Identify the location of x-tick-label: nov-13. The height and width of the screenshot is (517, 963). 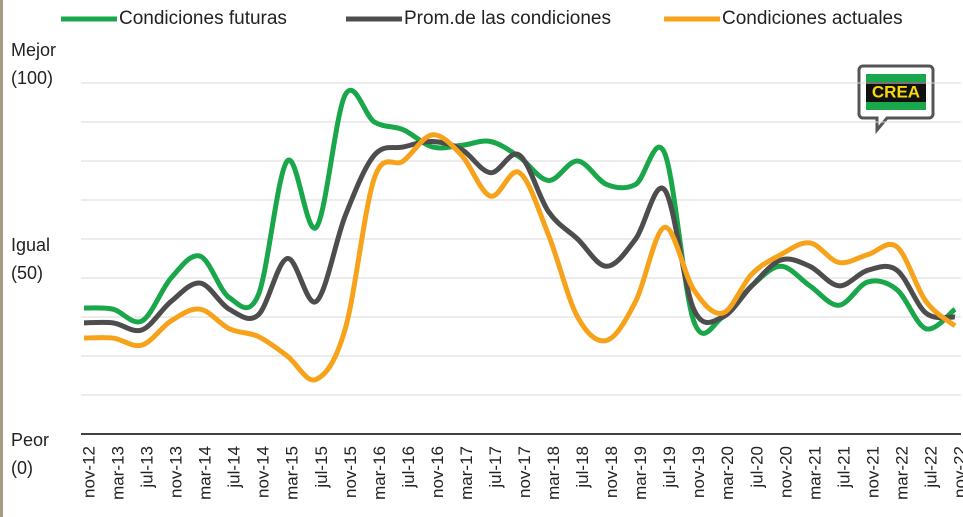
(176, 472).